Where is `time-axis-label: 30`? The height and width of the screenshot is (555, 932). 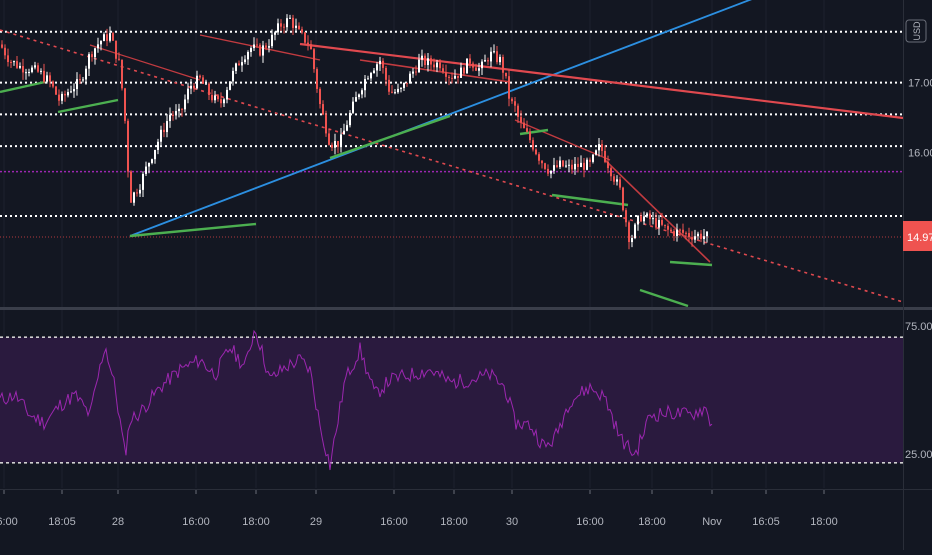
time-axis-label: 30 is located at coordinates (512, 522).